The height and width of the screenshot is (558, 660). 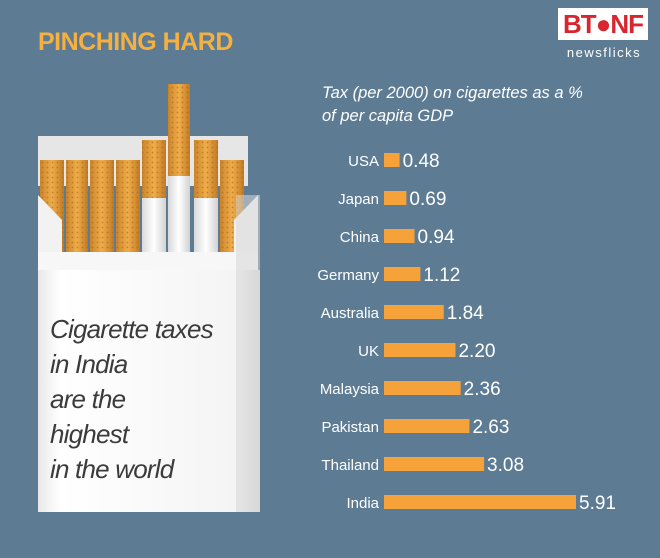 I want to click on cigarettes-tall, so click(x=180, y=171).